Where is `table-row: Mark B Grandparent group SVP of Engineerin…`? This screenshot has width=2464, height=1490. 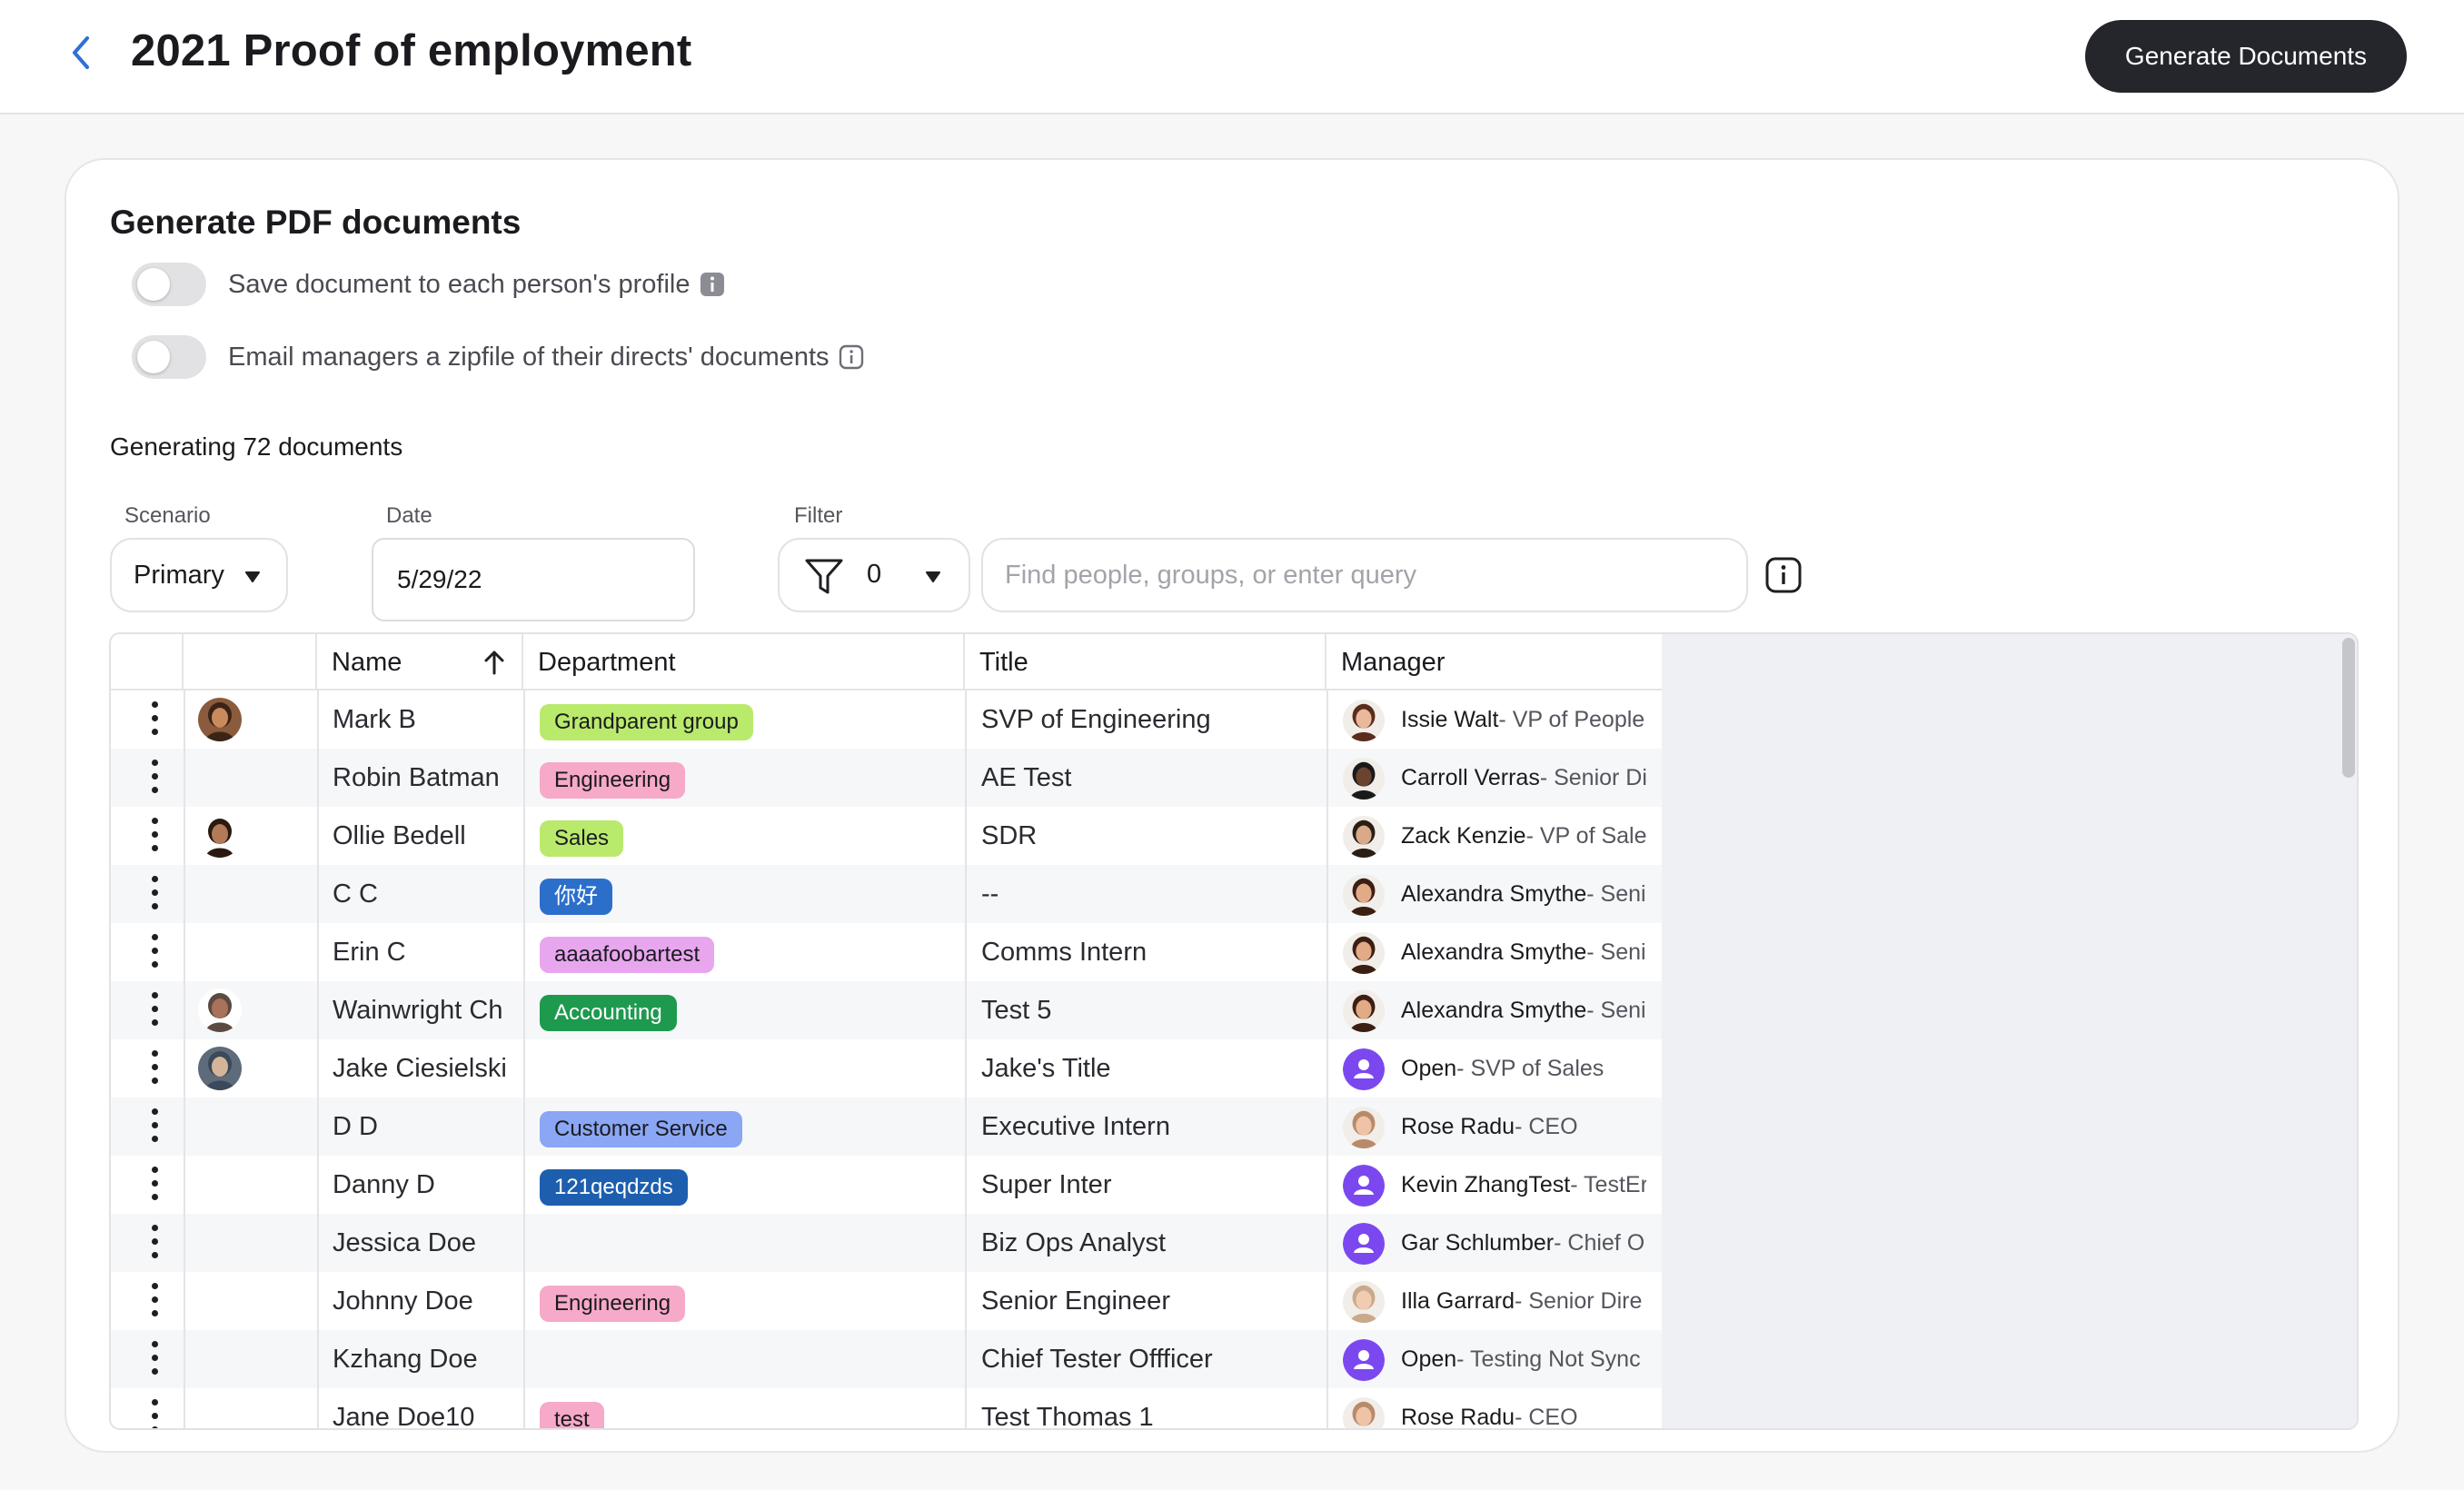
table-row: Mark B Grandparent group SVP of Engineerin… is located at coordinates (887, 719).